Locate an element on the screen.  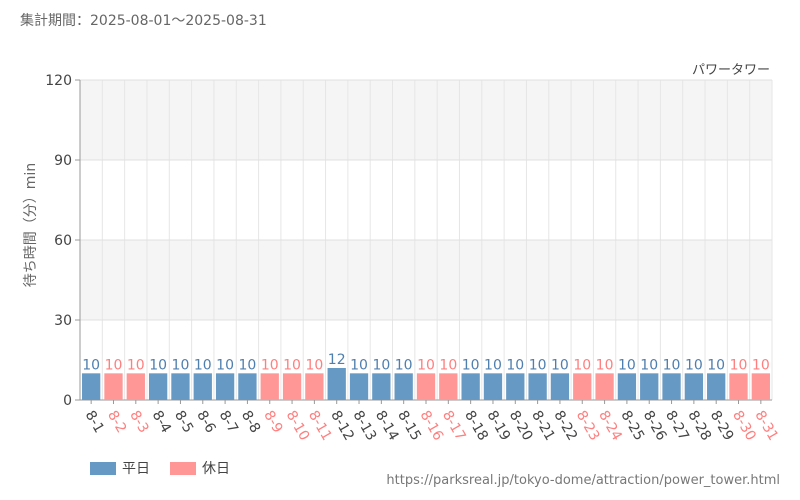
x-tick-label: 8-7 is located at coordinates (228, 422).